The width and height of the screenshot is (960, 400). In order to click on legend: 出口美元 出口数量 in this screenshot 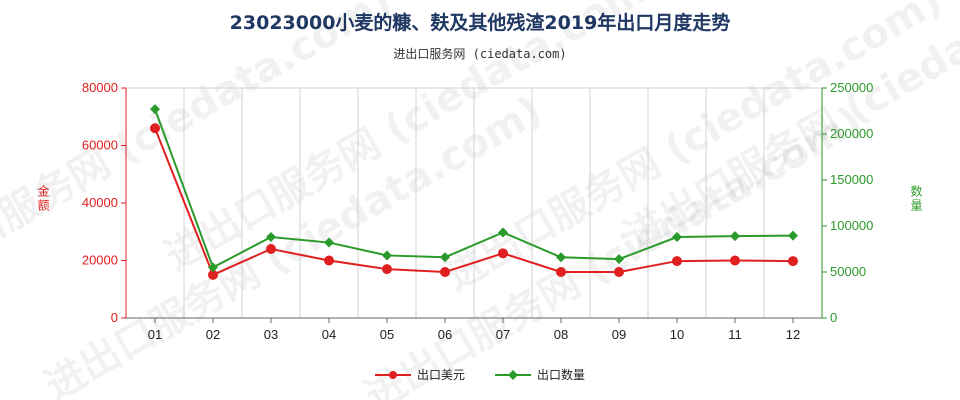, I will do `click(480, 374)`.